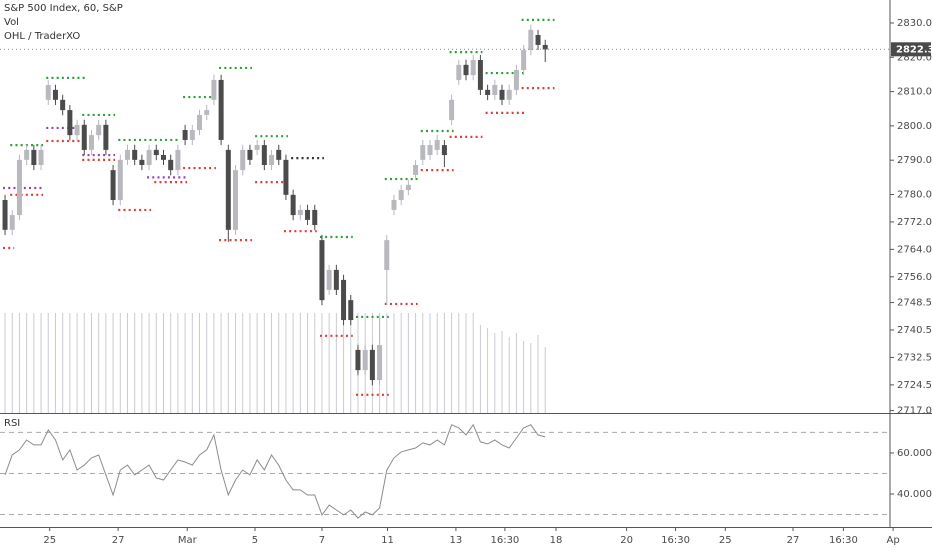 The width and height of the screenshot is (932, 550). I want to click on y-tick-label: 2724.50, so click(914, 385).